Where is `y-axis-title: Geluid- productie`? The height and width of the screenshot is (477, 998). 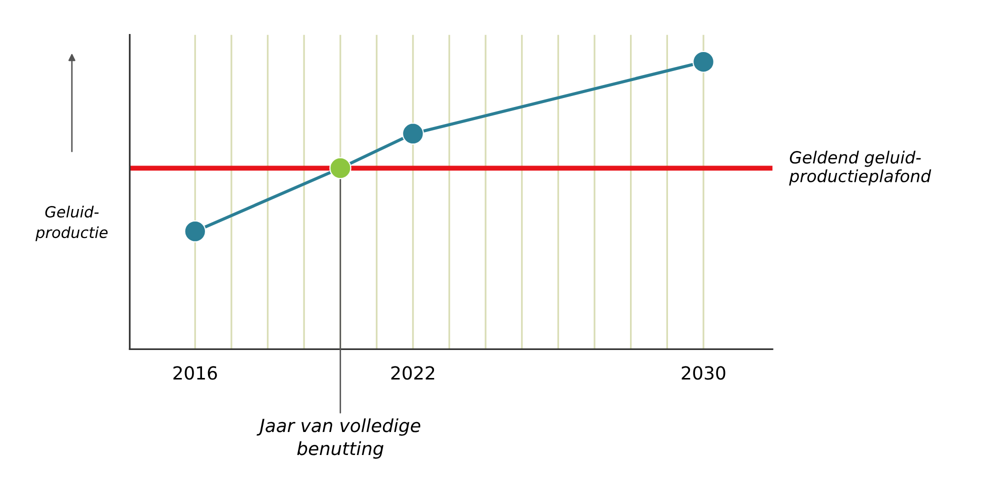
y-axis-title: Geluid- productie is located at coordinates (71, 224).